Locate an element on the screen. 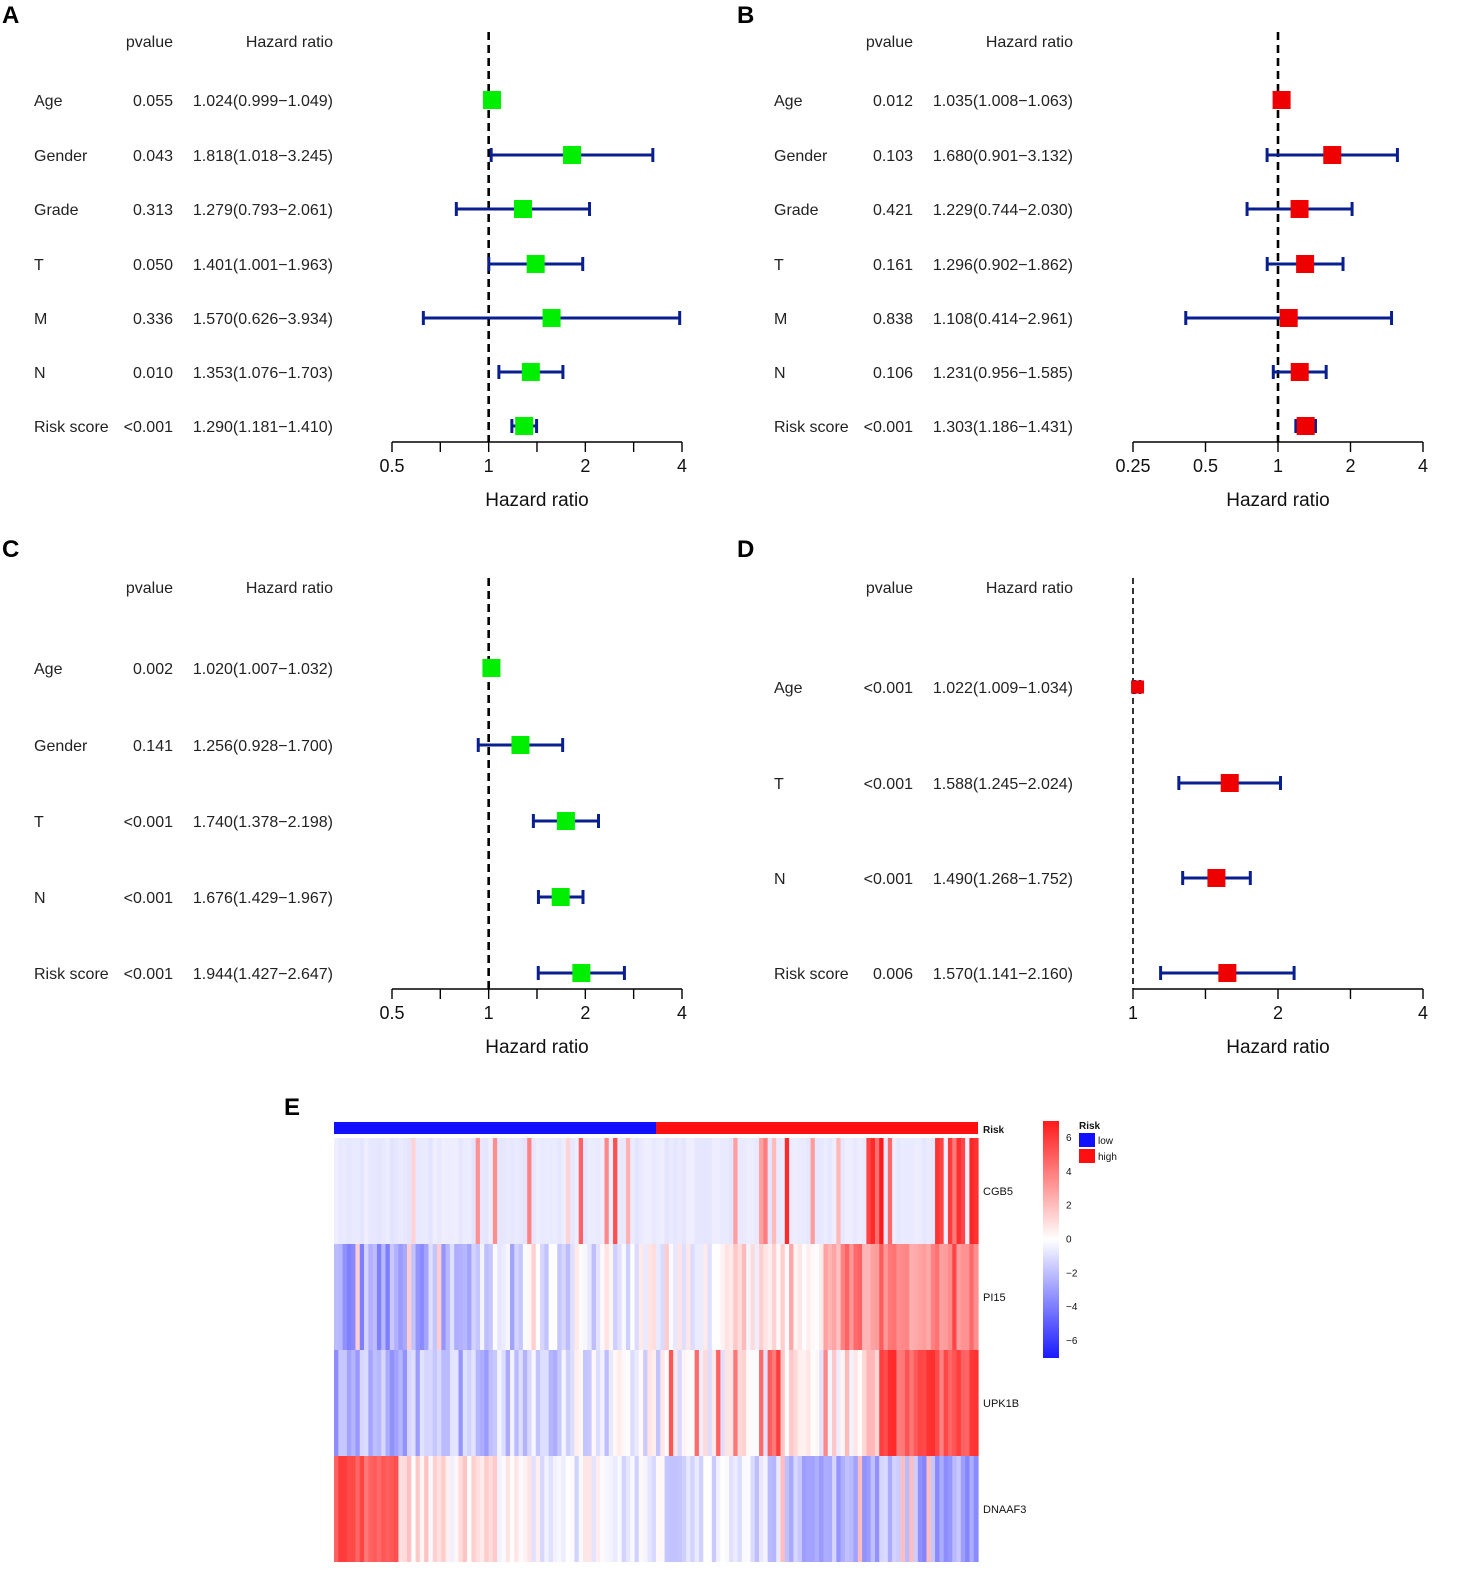  row-label: Age is located at coordinates (48, 101).